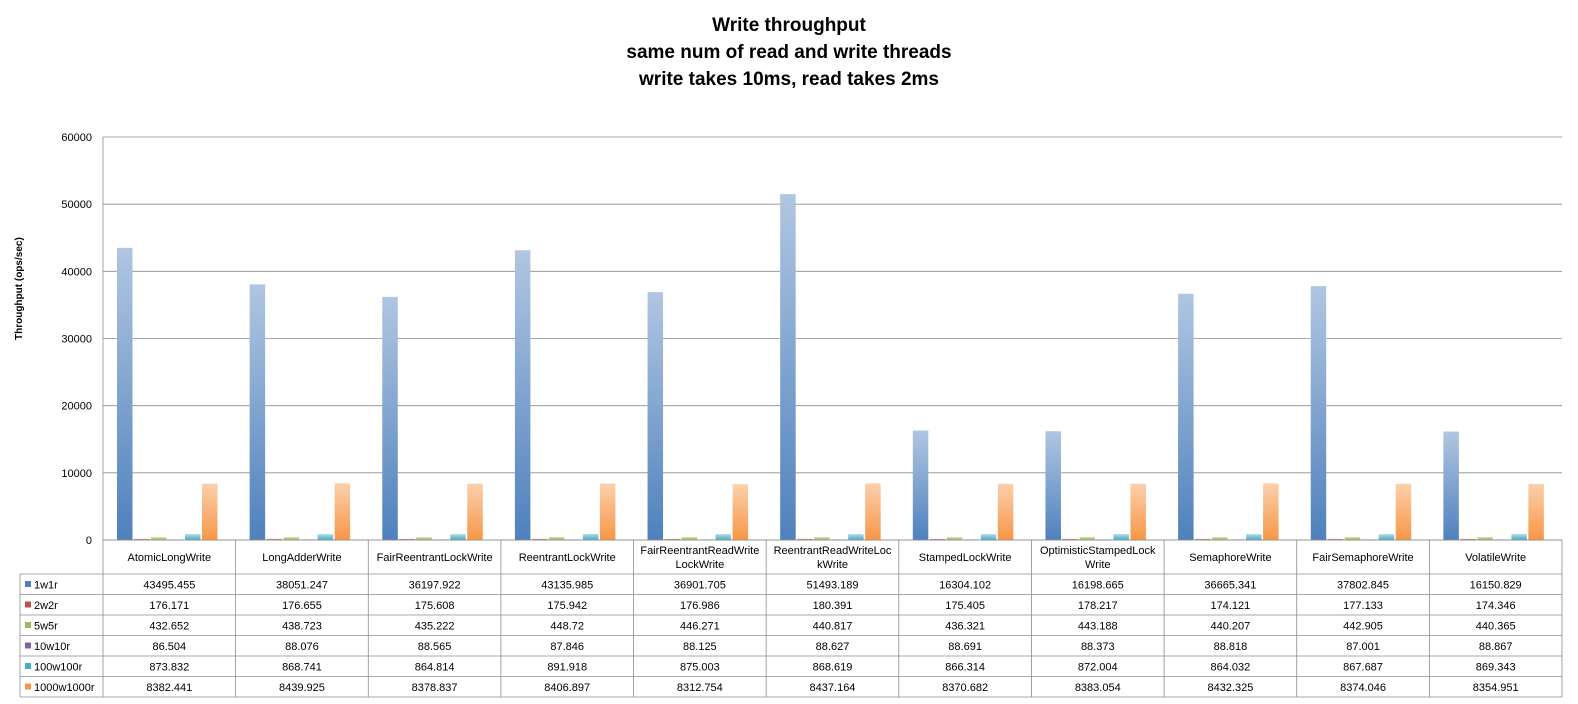  I want to click on legend-label: 5w5r, so click(46, 627).